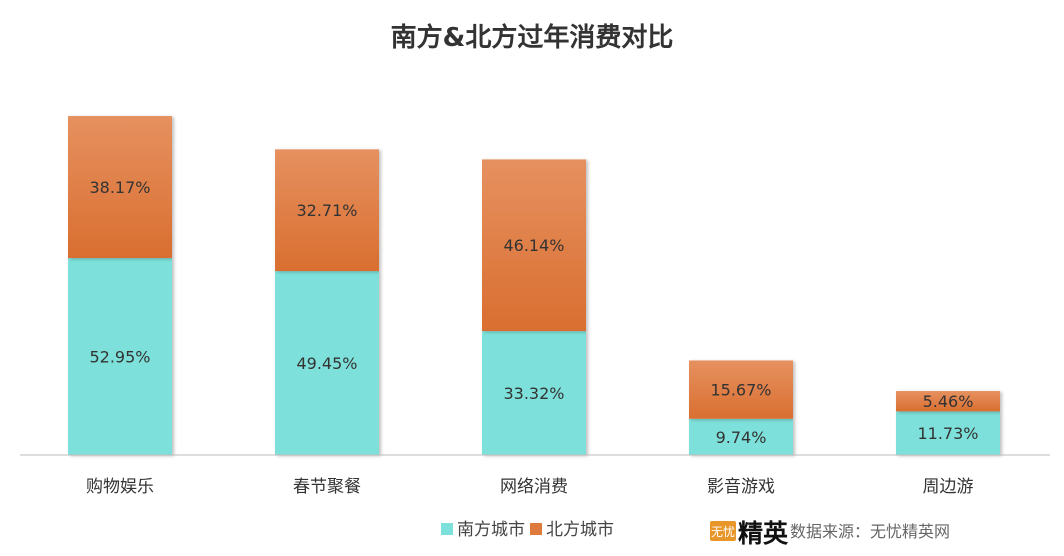 Image resolution: width=1064 pixels, height=556 pixels. I want to click on legend-swatch-south, so click(447, 529).